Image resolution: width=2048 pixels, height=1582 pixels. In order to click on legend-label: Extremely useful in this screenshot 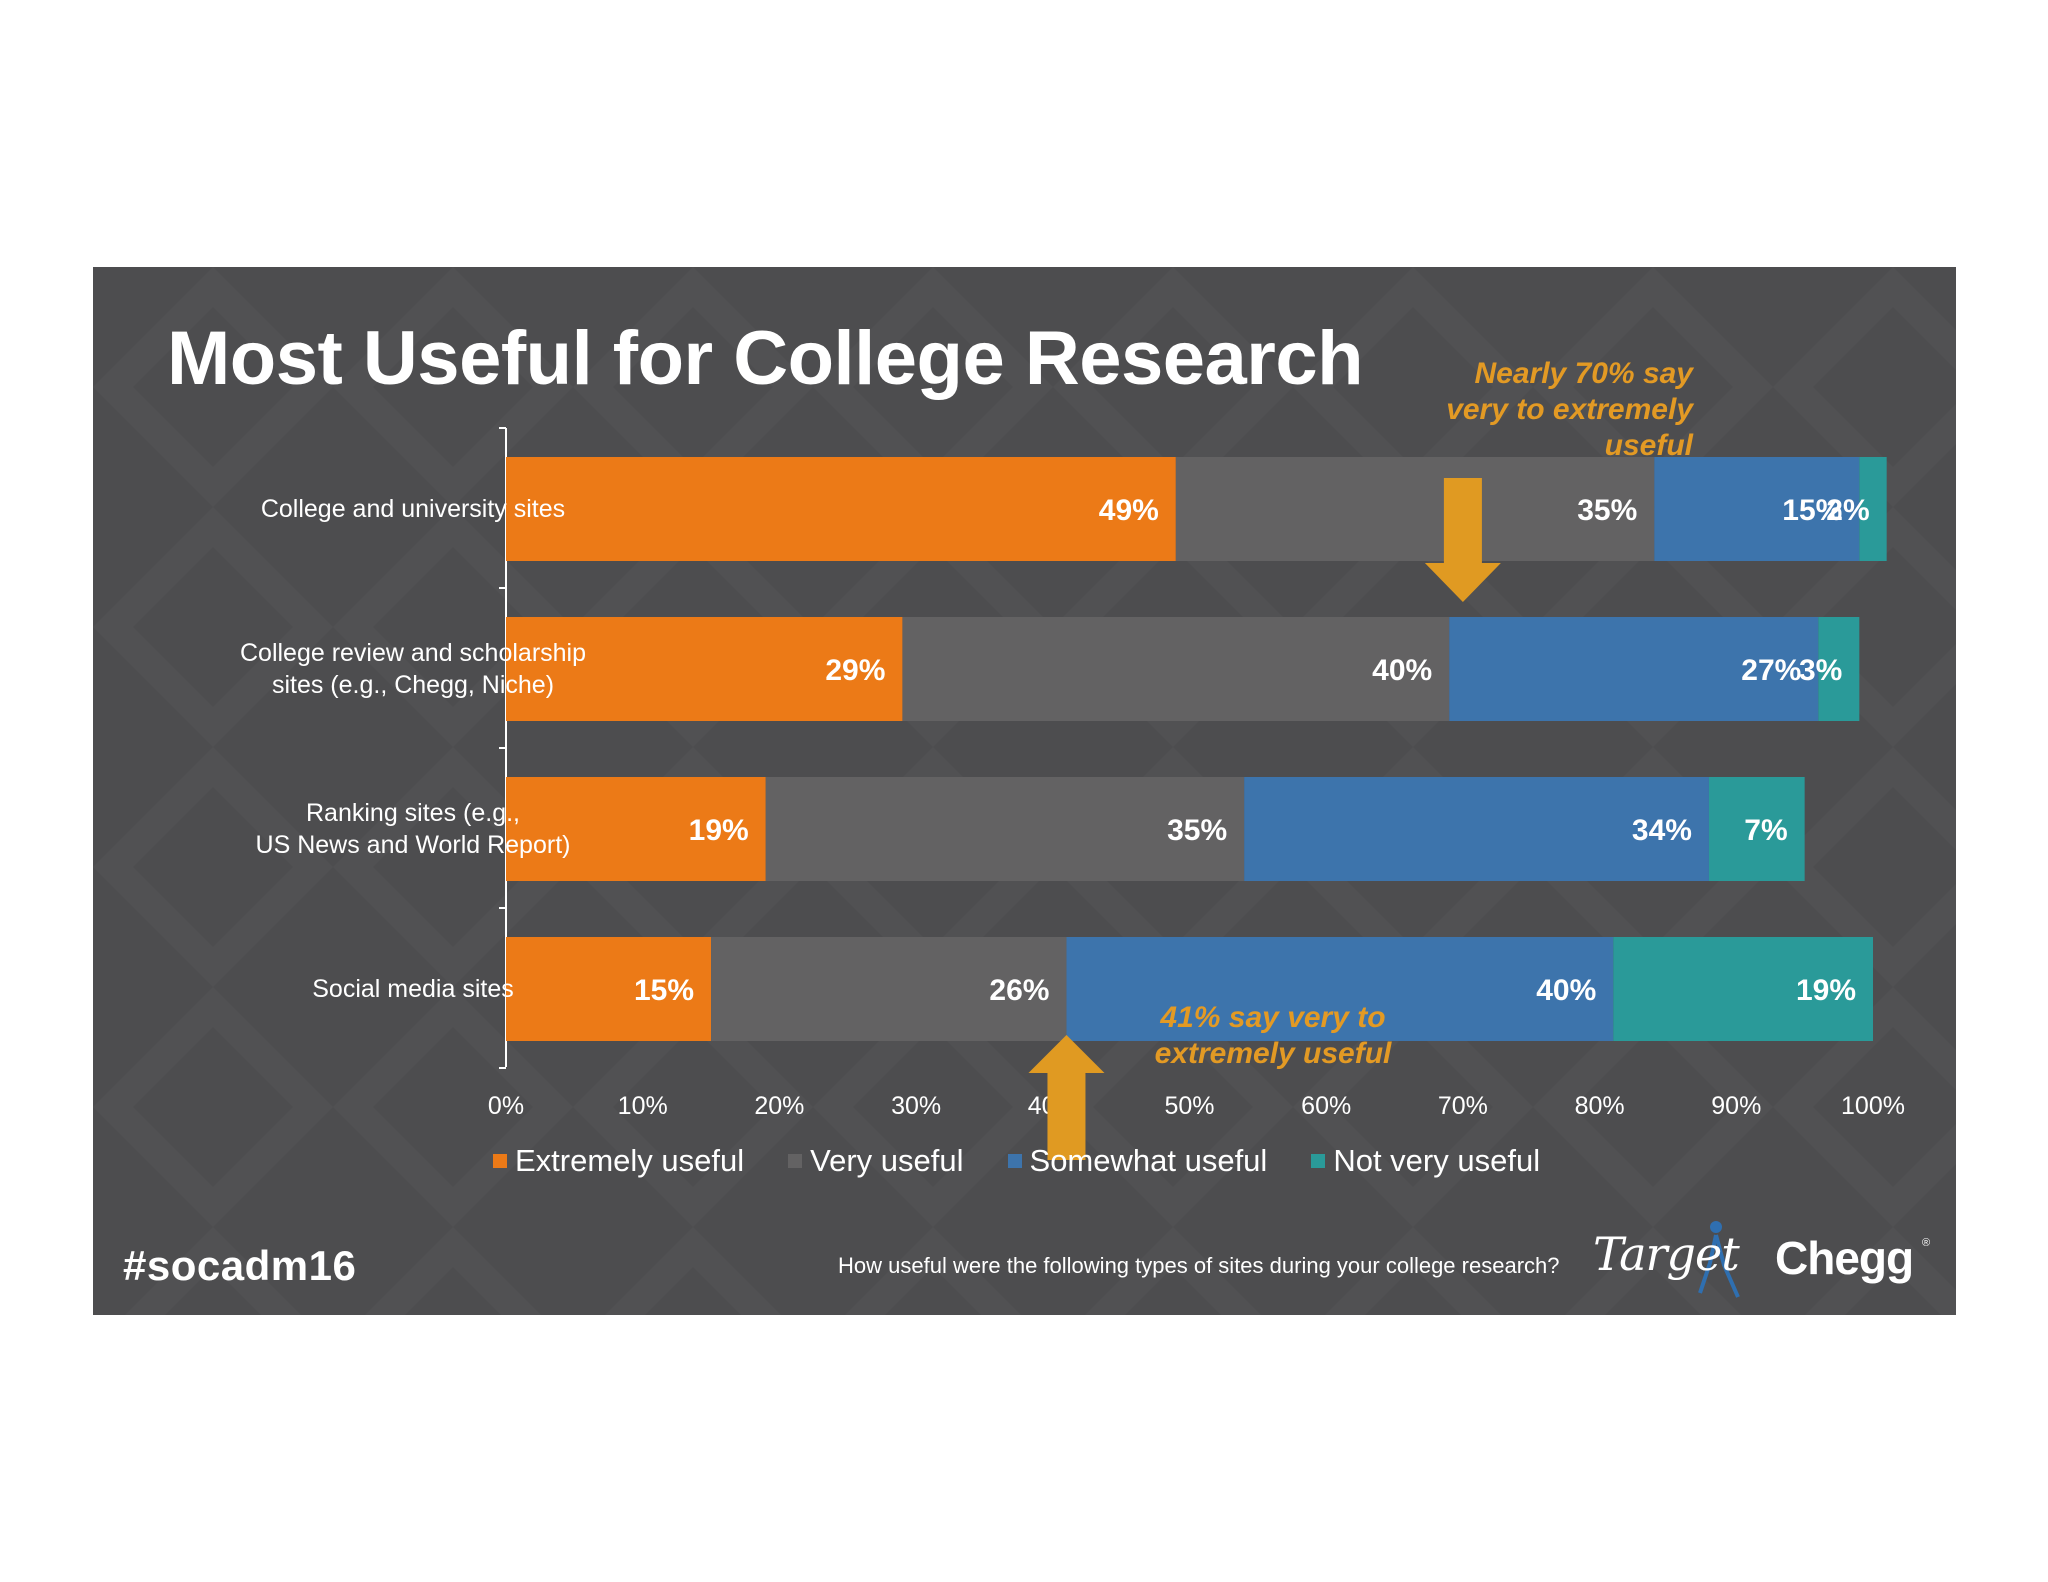, I will do `click(630, 1160)`.